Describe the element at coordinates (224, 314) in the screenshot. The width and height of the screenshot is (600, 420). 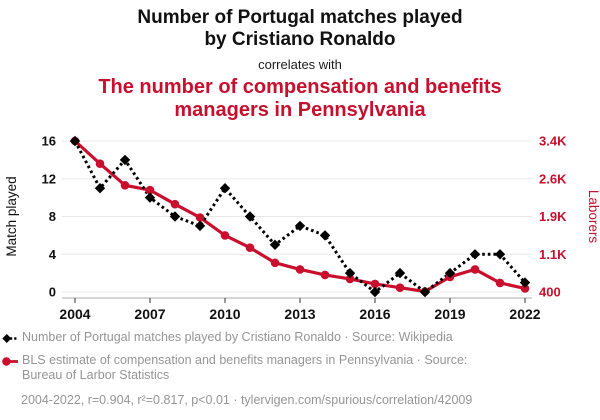
I see `x-axis-tick-label: 2010` at that location.